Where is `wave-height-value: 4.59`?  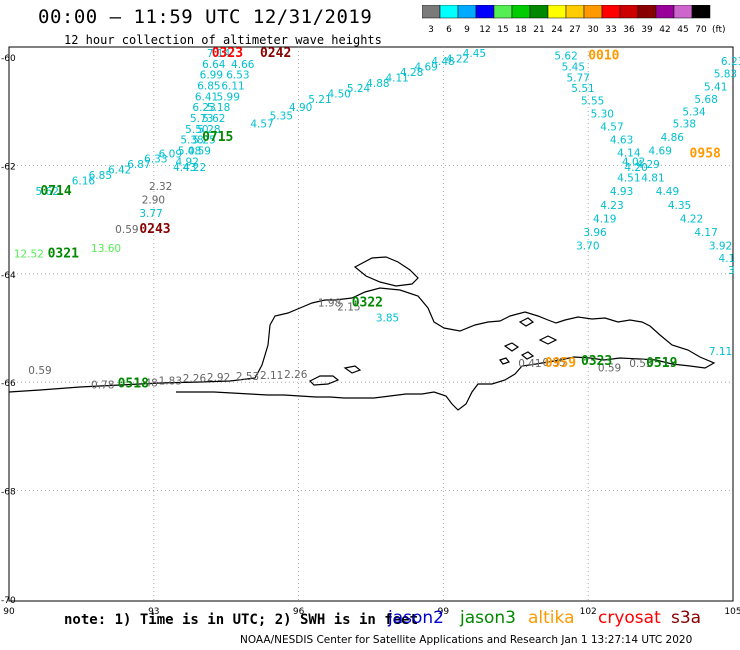 wave-height-value: 4.59 is located at coordinates (199, 152).